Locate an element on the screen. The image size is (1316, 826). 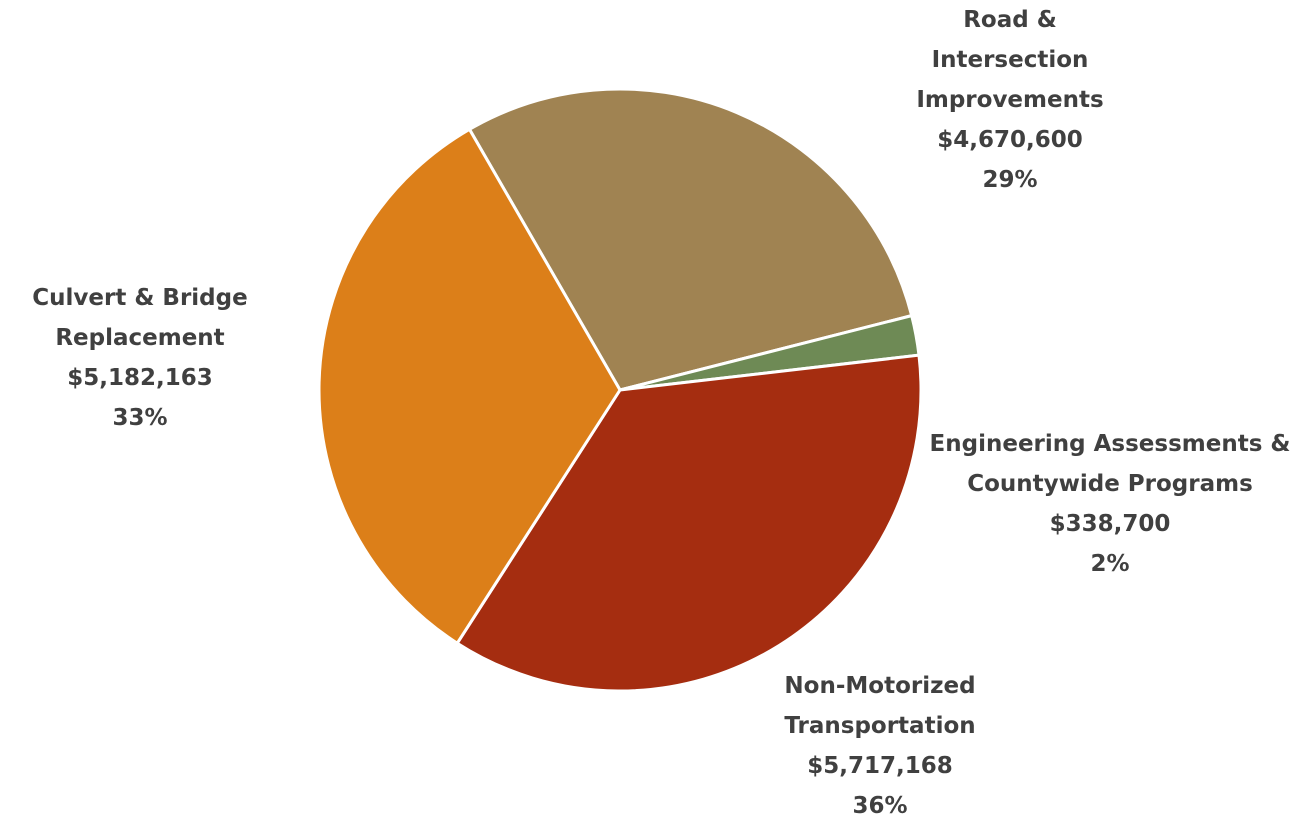
category-label: Non-Motorized Transportation is located at coordinates (880, 706).